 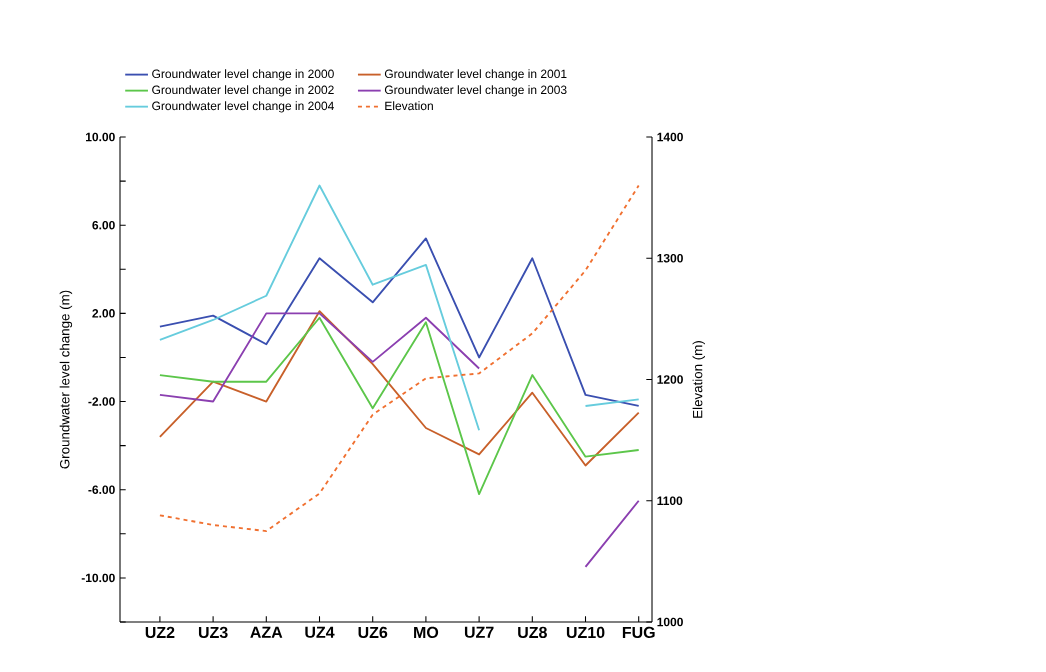 What do you see at coordinates (243, 107) in the screenshot?
I see `legend-label: Groundwater level change in 2004` at bounding box center [243, 107].